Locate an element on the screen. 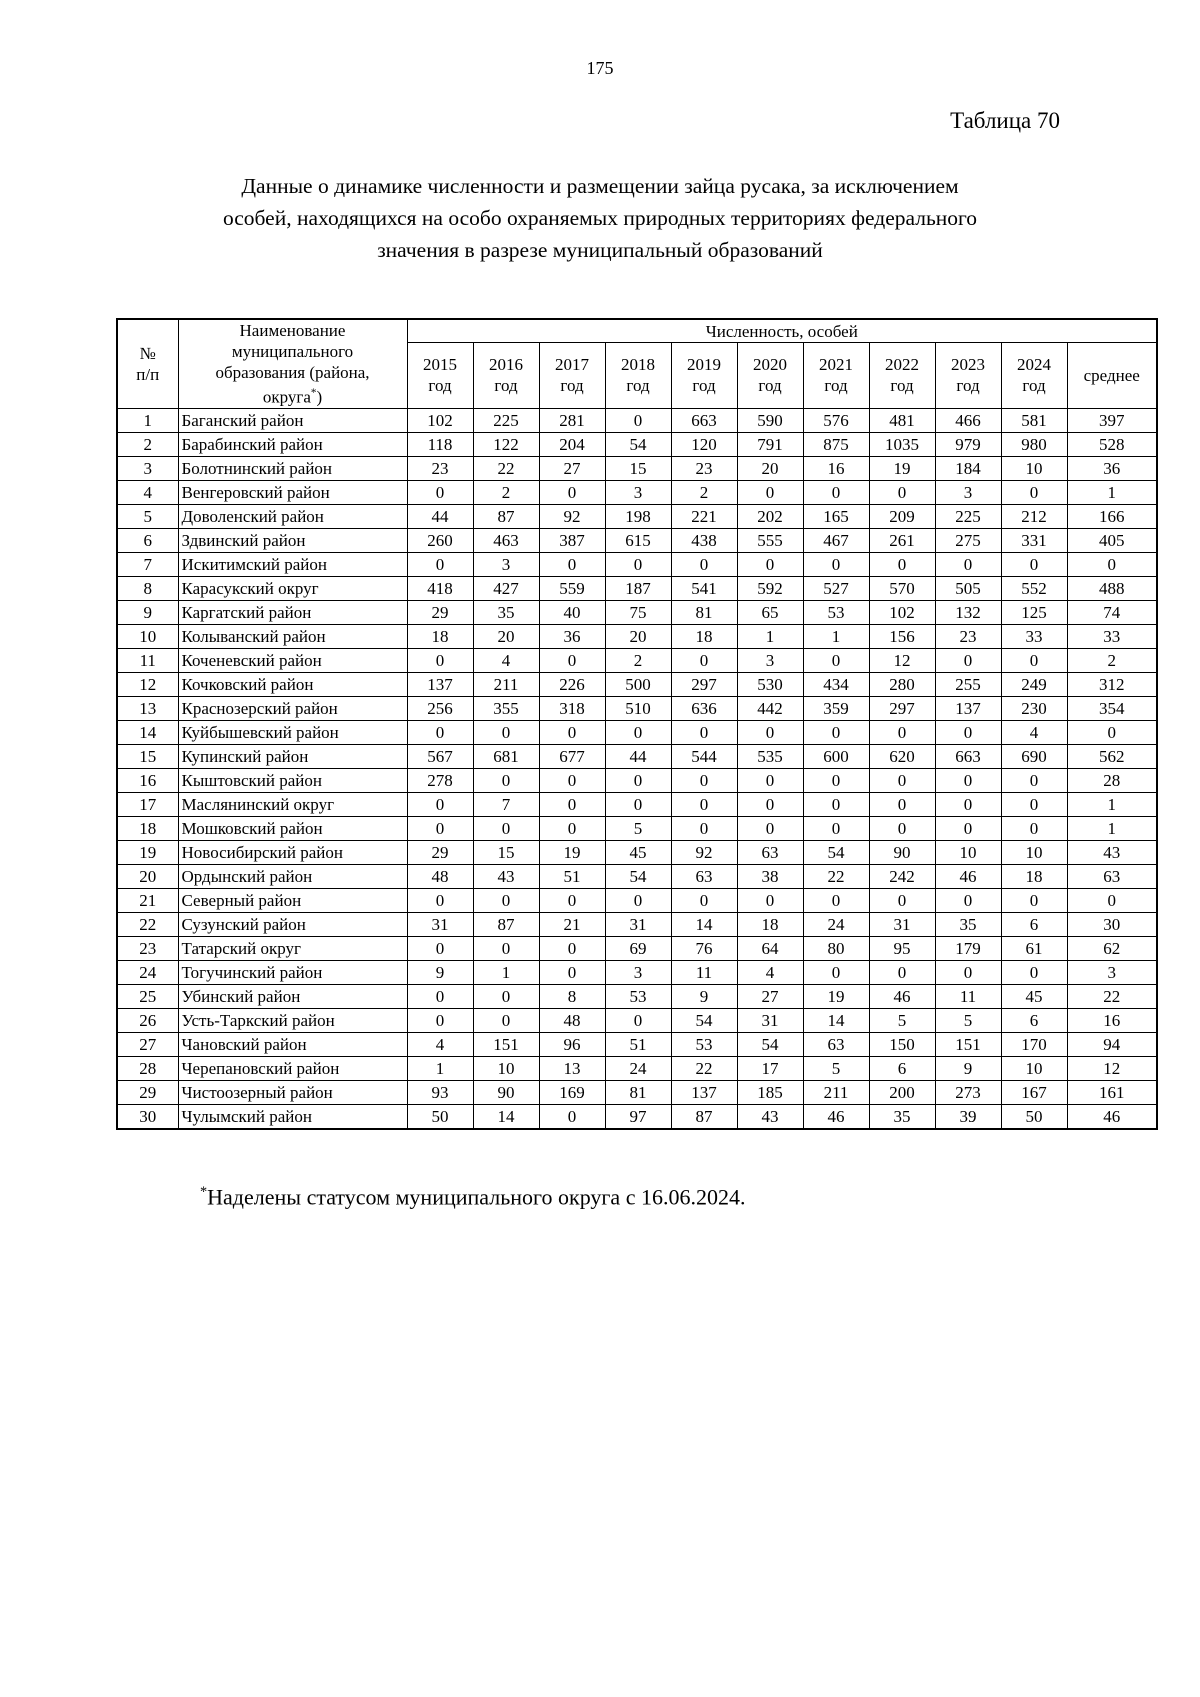  value-cell: 979 is located at coordinates (968, 444).